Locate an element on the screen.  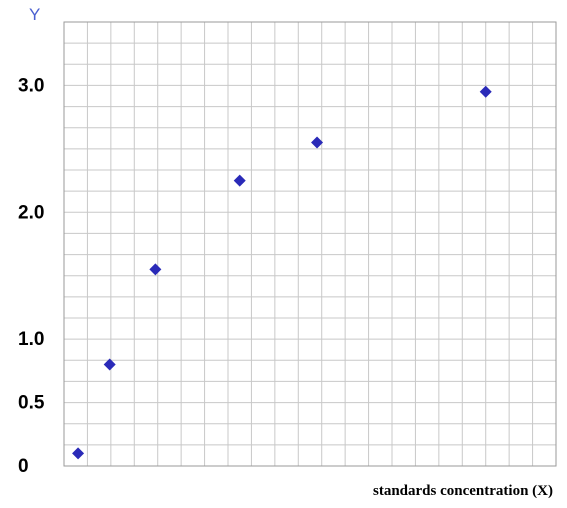
y-axis-title: Y is located at coordinates (34, 14).